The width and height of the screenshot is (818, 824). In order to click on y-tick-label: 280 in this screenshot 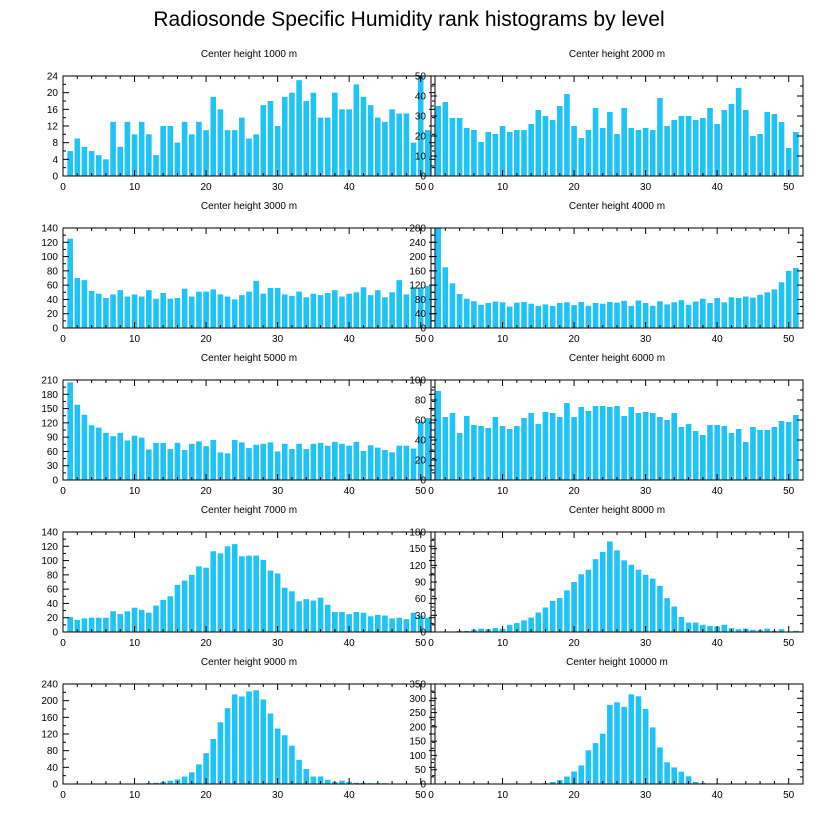, I will do `click(417, 229)`.